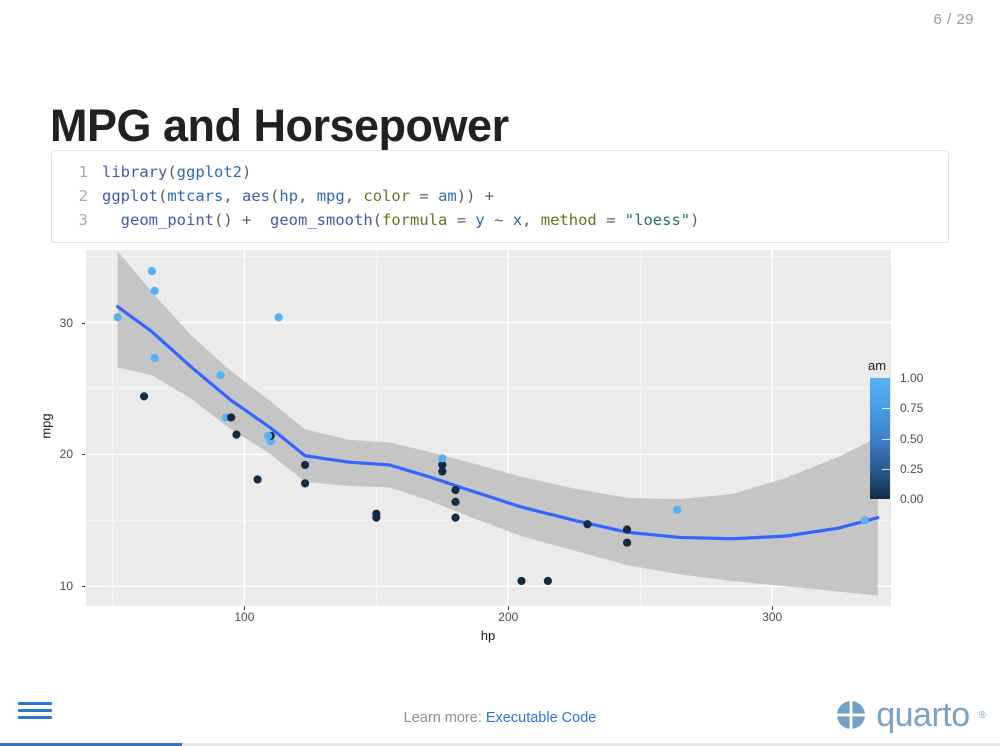 This screenshot has width=1000, height=746. What do you see at coordinates (442, 718) in the screenshot?
I see `learn-more-prefix: Learn more:` at bounding box center [442, 718].